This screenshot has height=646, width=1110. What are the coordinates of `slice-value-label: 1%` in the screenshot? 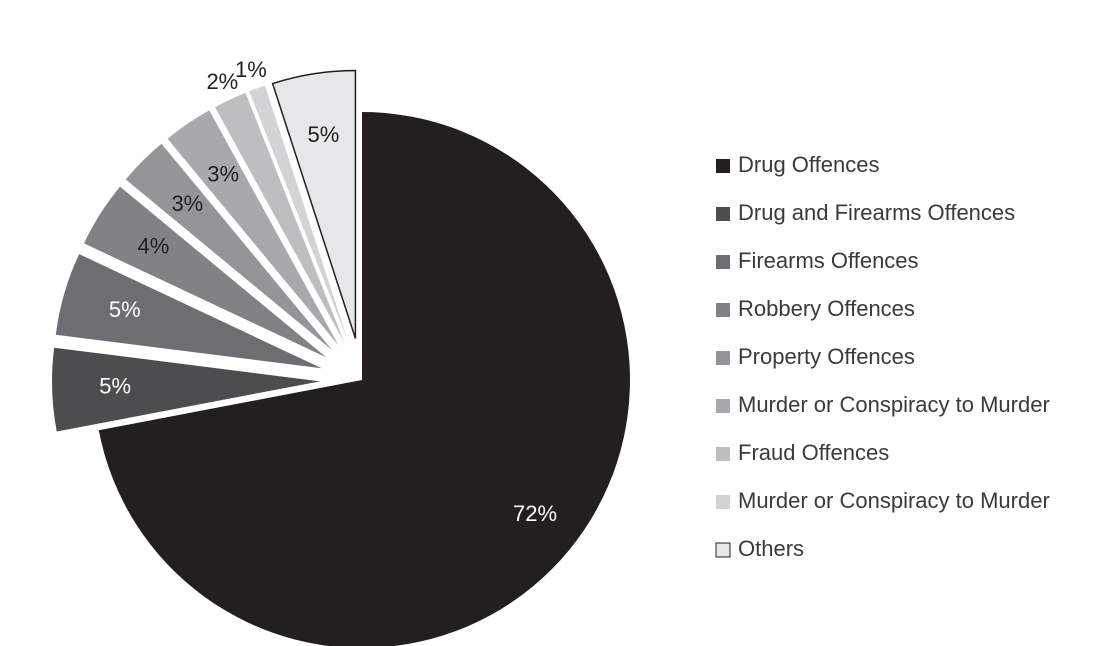 It's located at (251, 69).